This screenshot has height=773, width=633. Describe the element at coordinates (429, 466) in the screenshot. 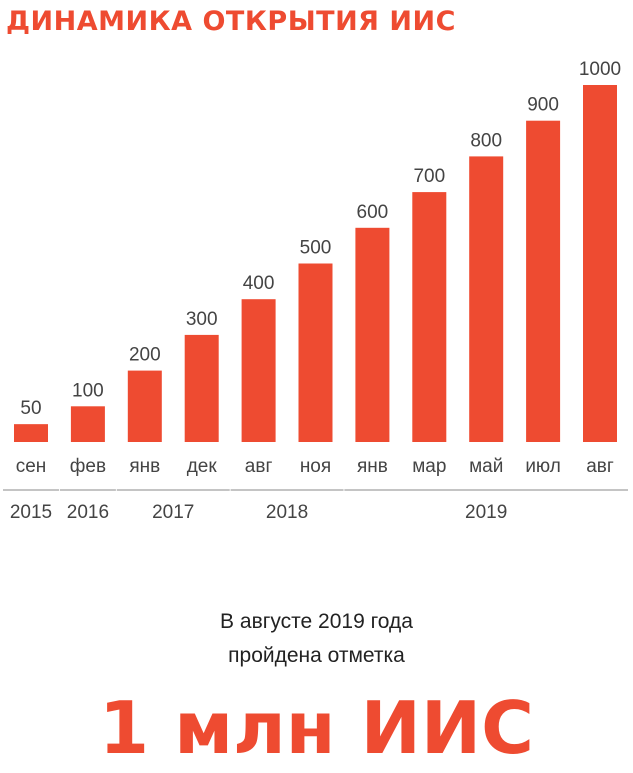

I see `category-label: мар` at that location.